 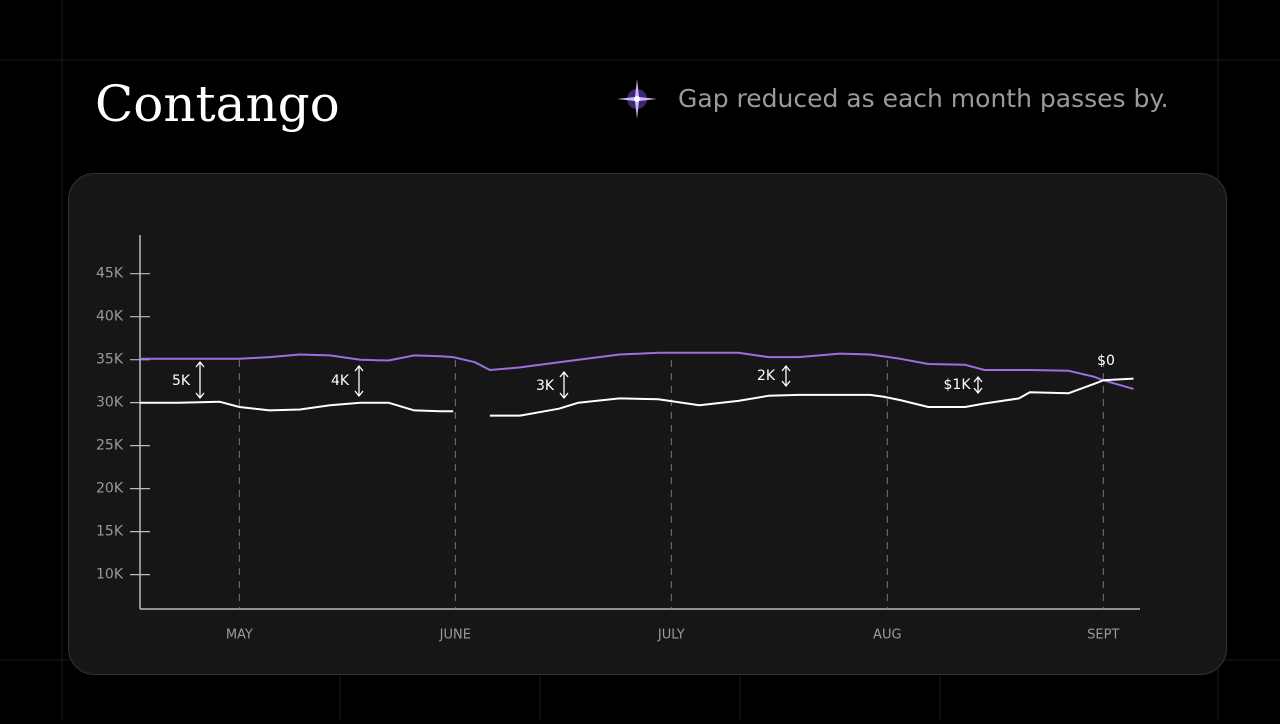 I want to click on gap-label: $0, so click(x=1106, y=361).